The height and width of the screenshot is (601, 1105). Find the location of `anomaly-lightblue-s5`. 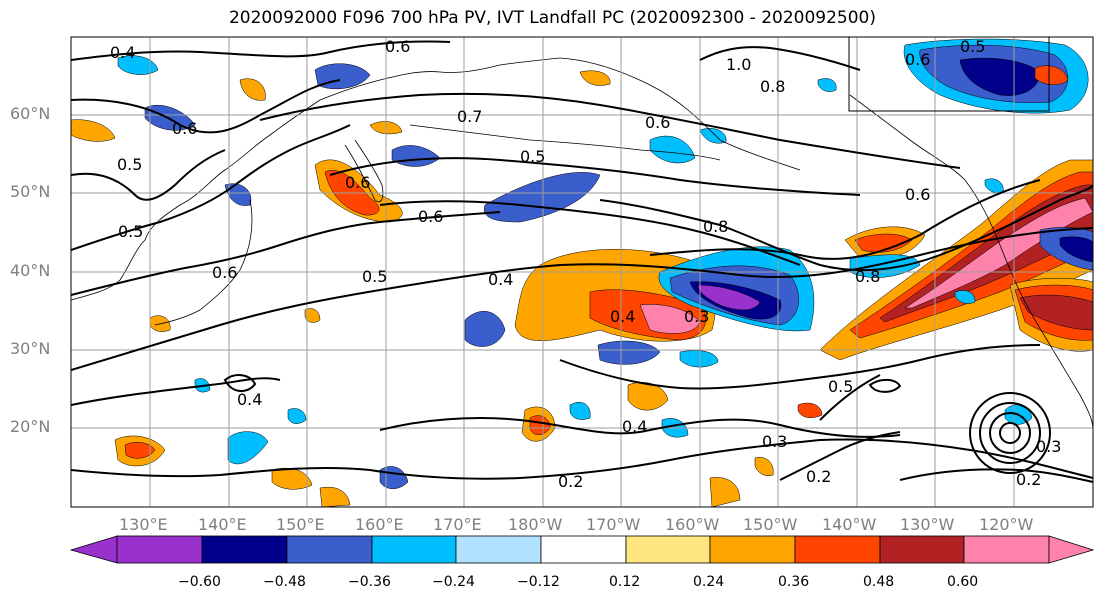

anomaly-lightblue-s5 is located at coordinates (699, 359).